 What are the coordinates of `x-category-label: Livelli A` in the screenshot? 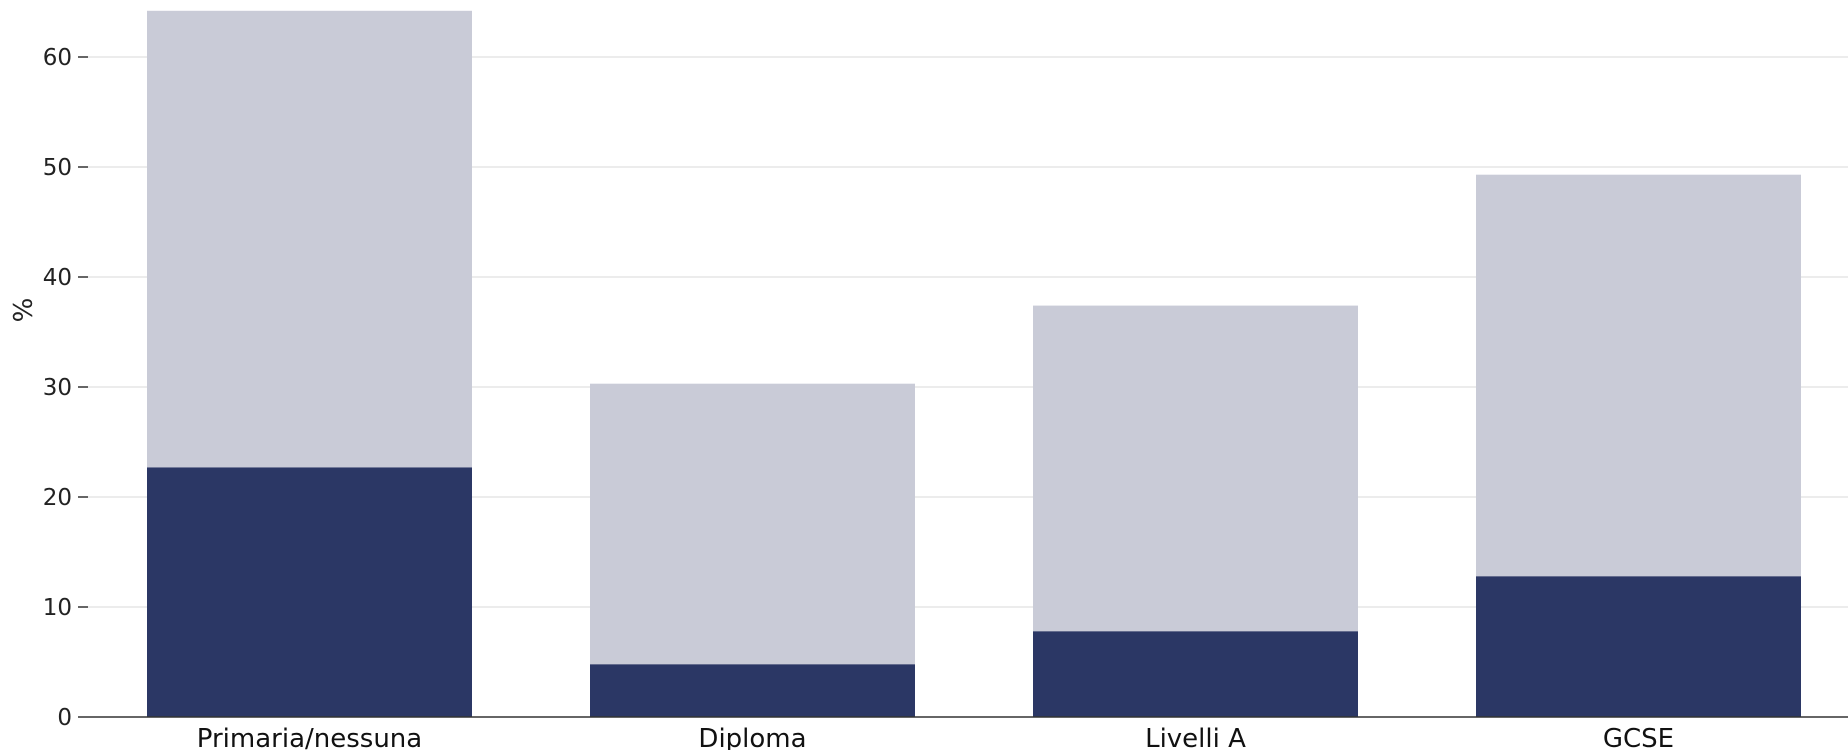 It's located at (1195, 737).